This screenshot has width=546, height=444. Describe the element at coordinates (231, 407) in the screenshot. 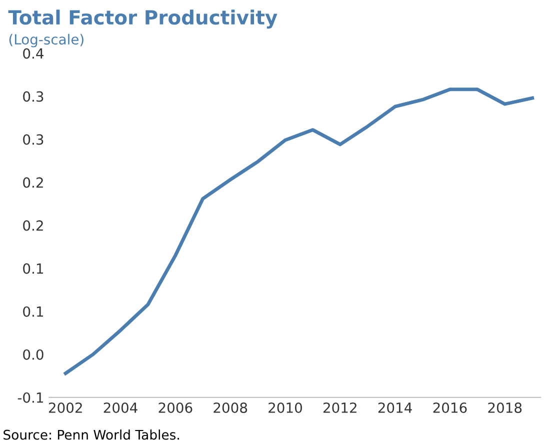

I see `x-tick-label: 2008` at that location.